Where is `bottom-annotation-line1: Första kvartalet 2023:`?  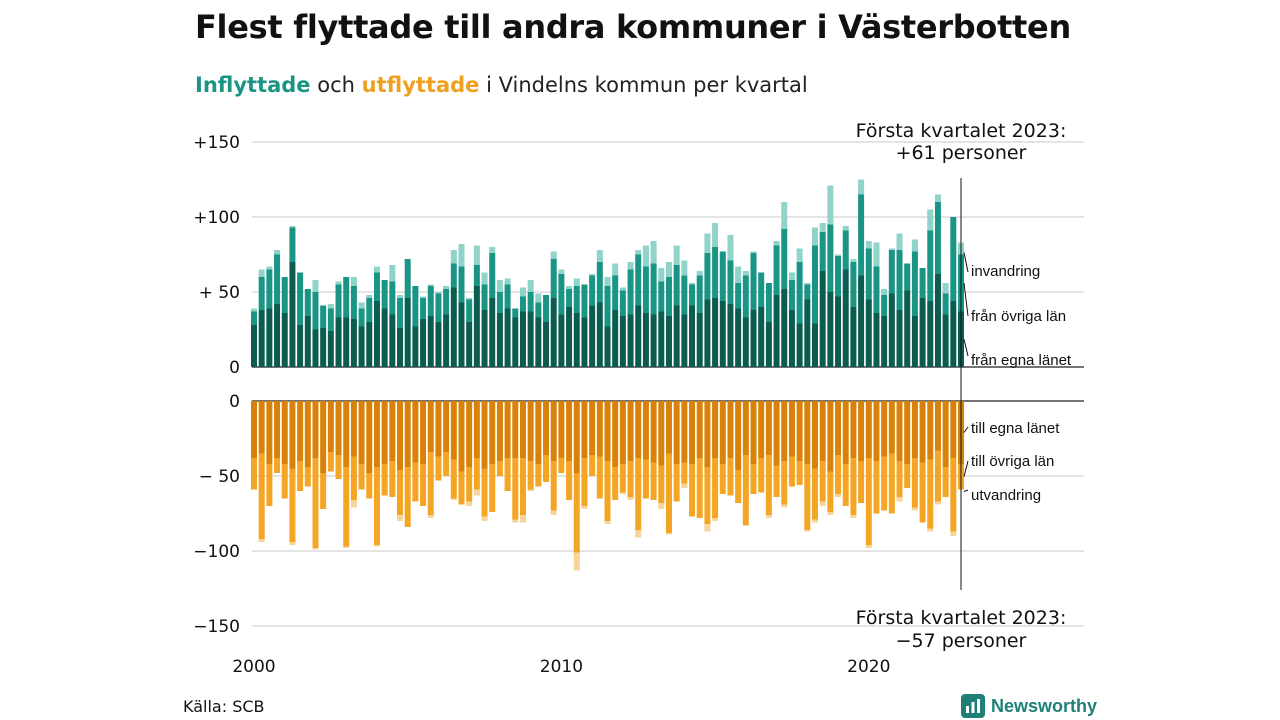 bottom-annotation-line1: Första kvartalet 2023: is located at coordinates (961, 618).